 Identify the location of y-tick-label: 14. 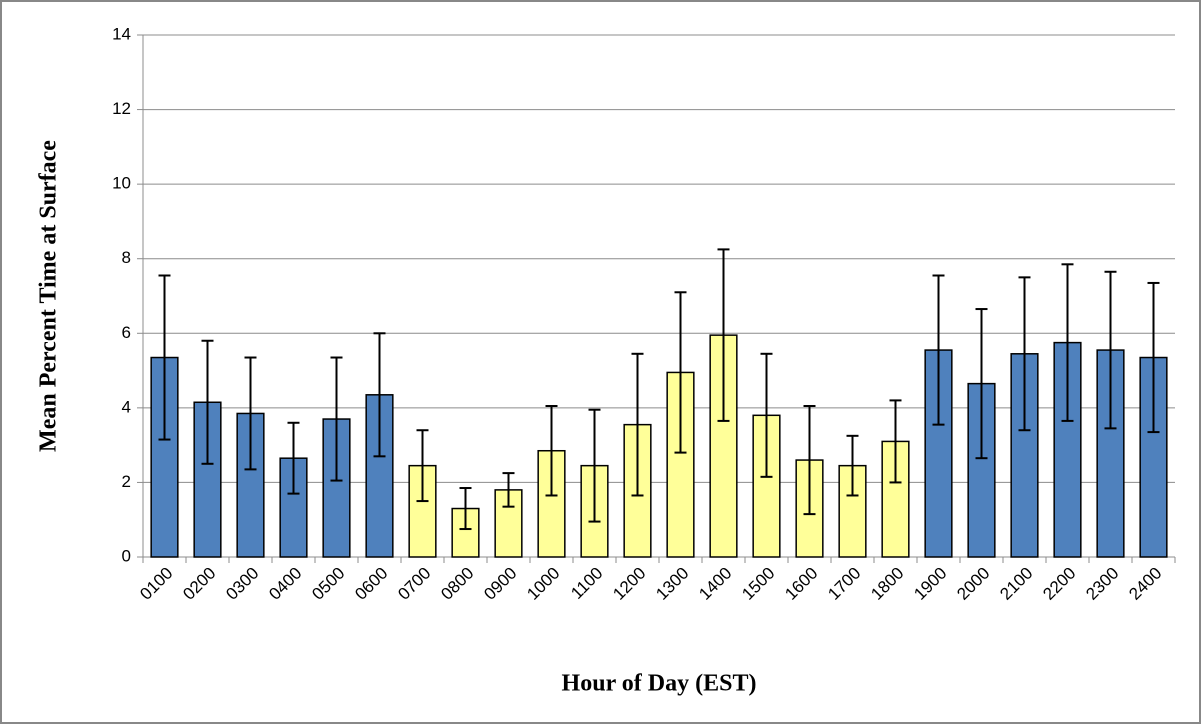
(121, 33).